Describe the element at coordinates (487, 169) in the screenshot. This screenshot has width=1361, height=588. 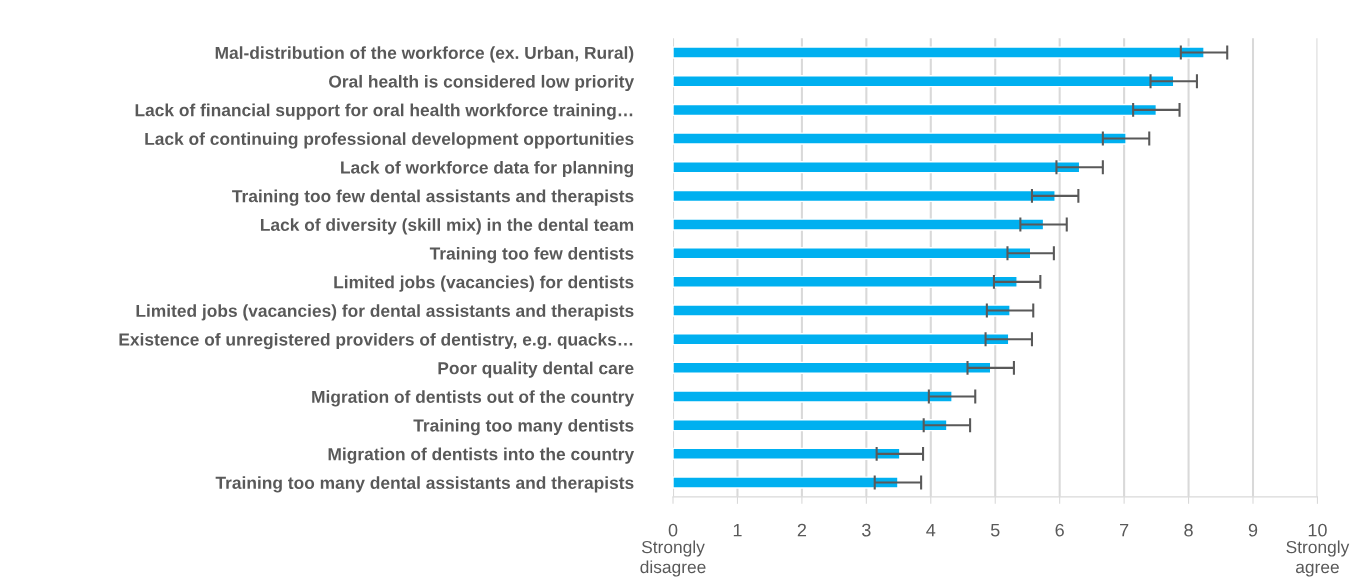
I see `y-tick-label: Lack of workforce data for planning` at that location.